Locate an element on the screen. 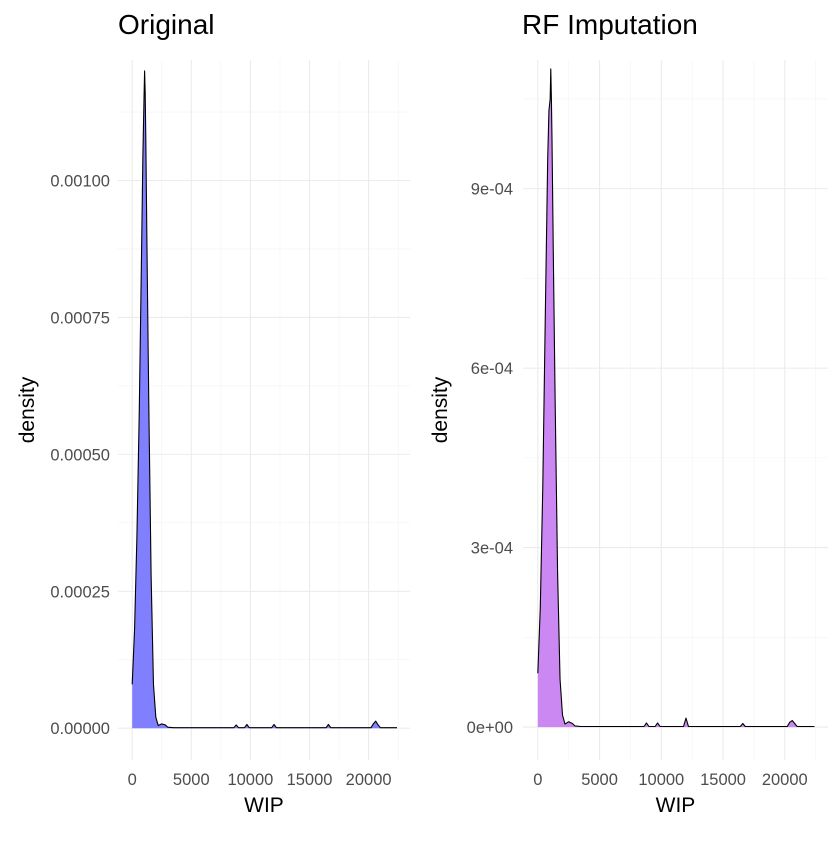  chart-title: RF Imputation is located at coordinates (610, 24).